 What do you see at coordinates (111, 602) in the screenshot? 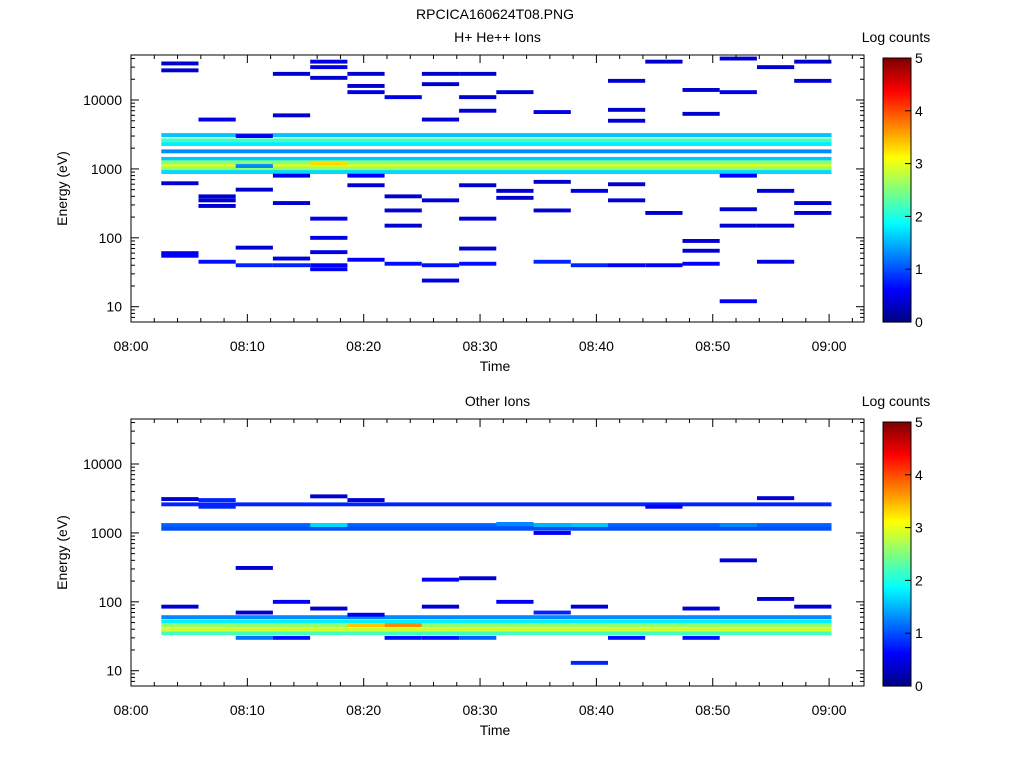
I see `y-tick-label: 100` at bounding box center [111, 602].